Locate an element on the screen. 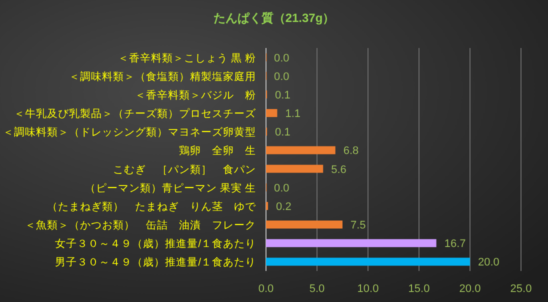 This screenshot has height=302, width=548. data-label: 0.2 is located at coordinates (284, 206).